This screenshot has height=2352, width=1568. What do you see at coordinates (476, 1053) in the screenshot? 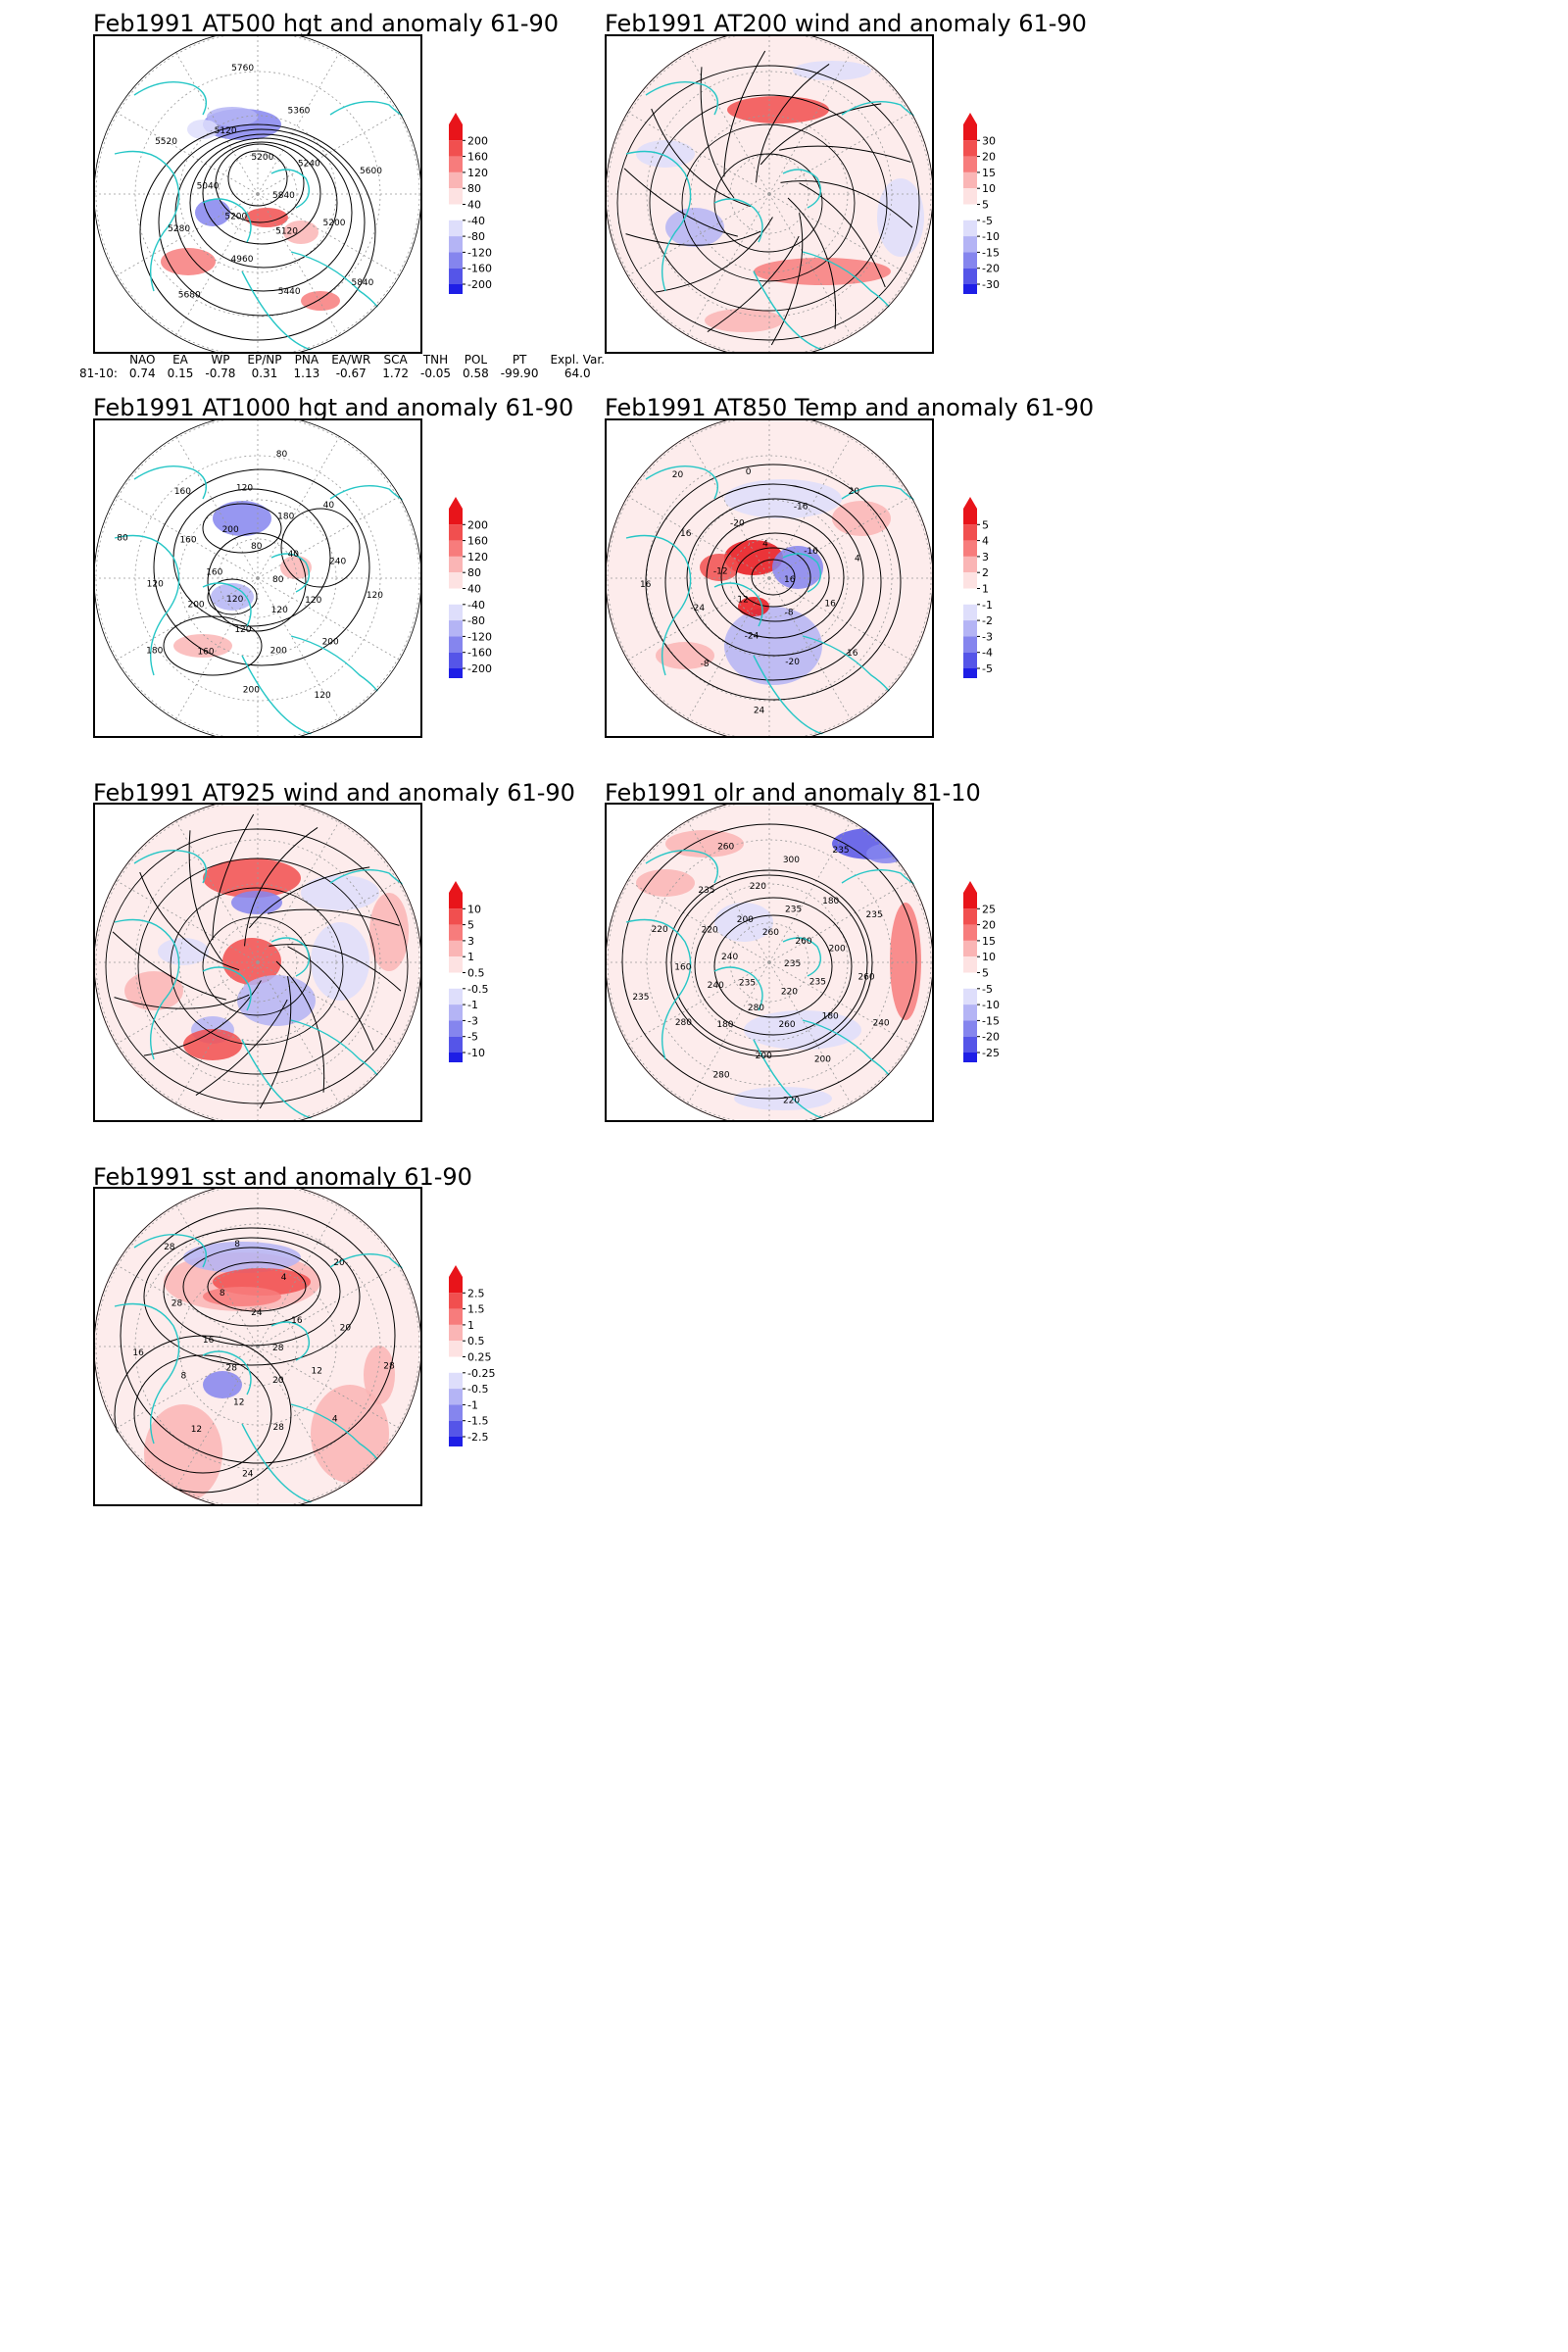
I see `scale-label: -10` at bounding box center [476, 1053].